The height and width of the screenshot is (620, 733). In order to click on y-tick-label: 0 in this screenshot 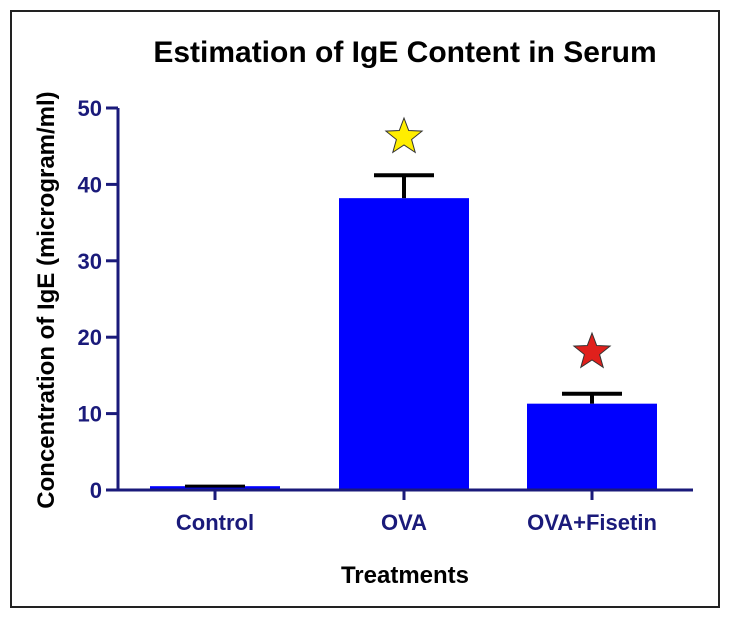, I will do `click(96, 490)`.